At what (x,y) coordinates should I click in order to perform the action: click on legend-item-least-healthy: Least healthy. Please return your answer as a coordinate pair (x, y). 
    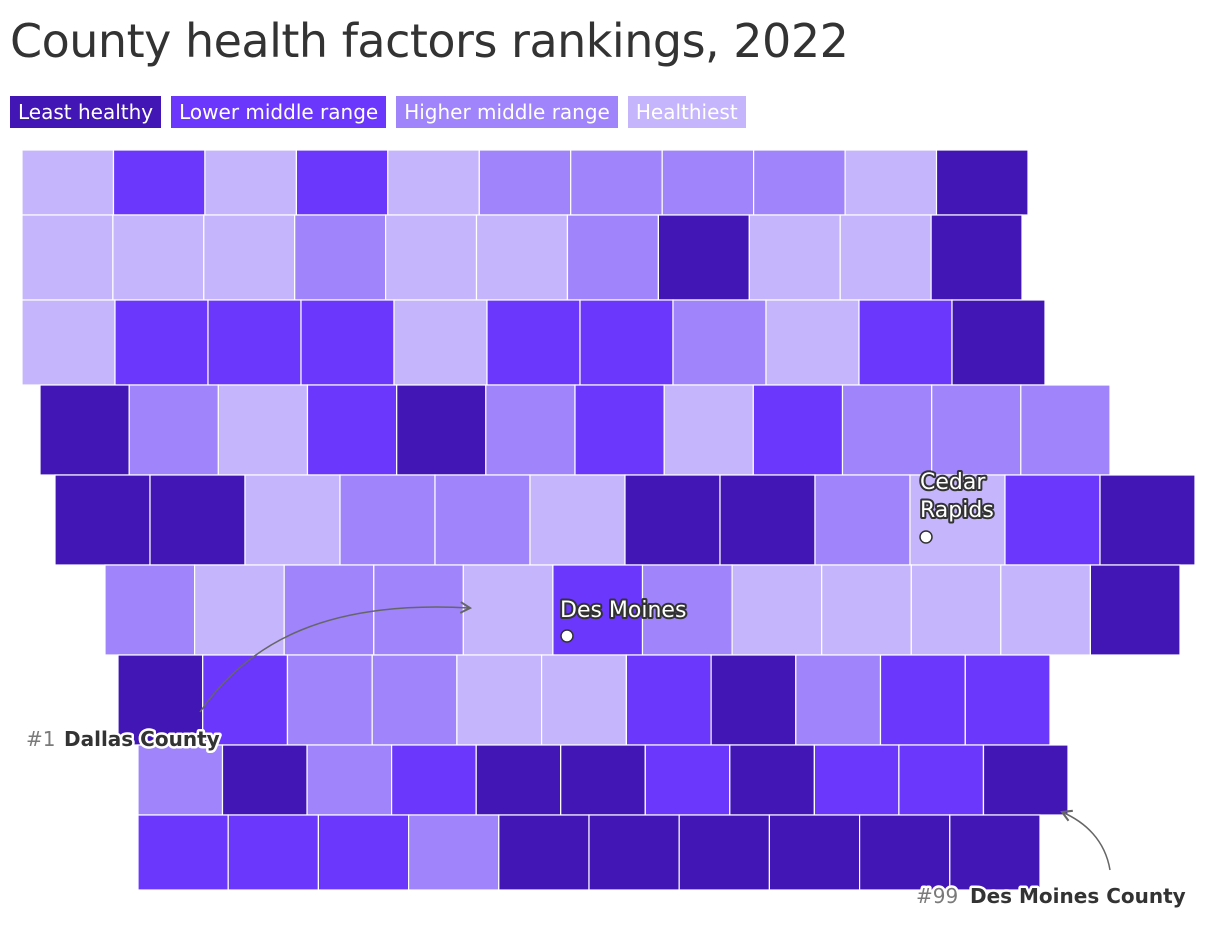
    Looking at the image, I should click on (86, 112).